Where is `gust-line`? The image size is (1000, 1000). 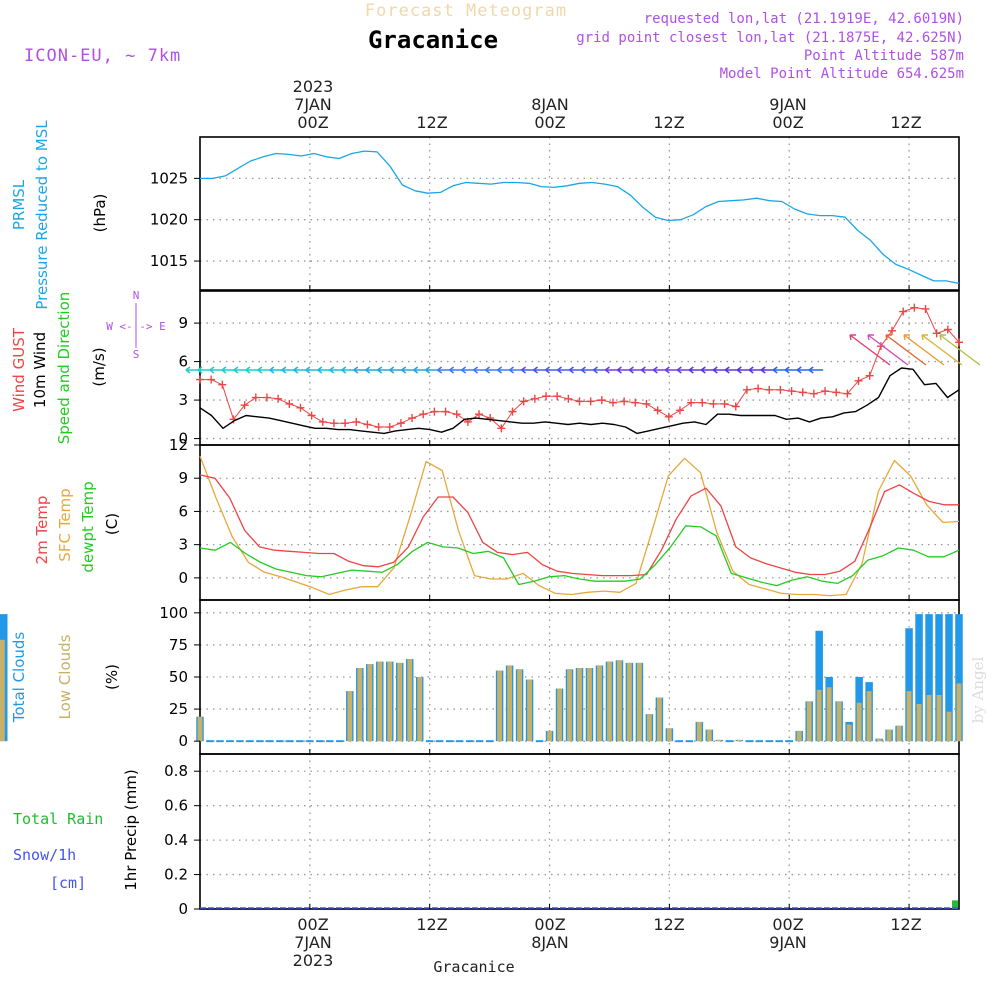 gust-line is located at coordinates (580, 368).